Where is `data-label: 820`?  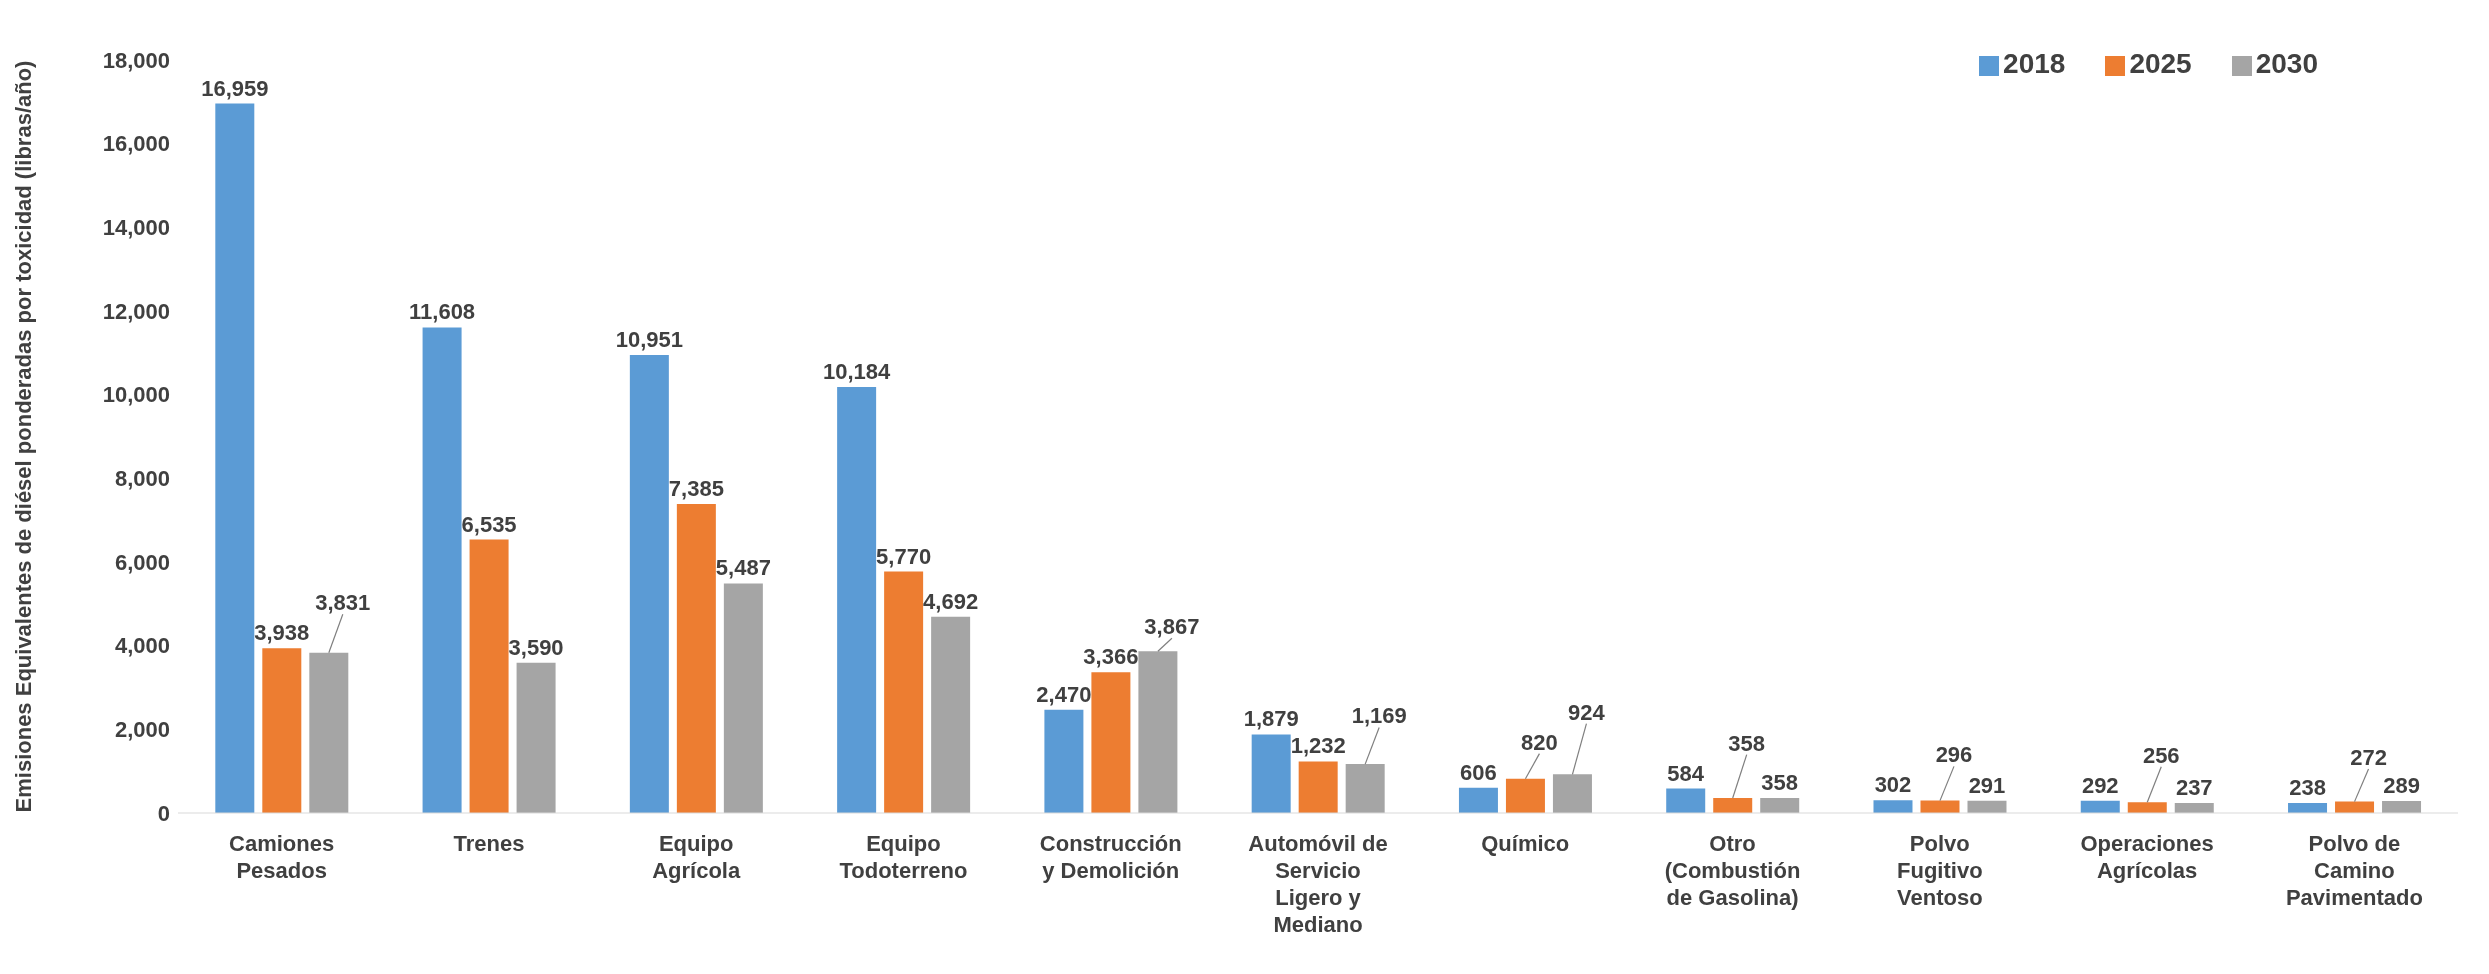
data-label: 820 is located at coordinates (1539, 742).